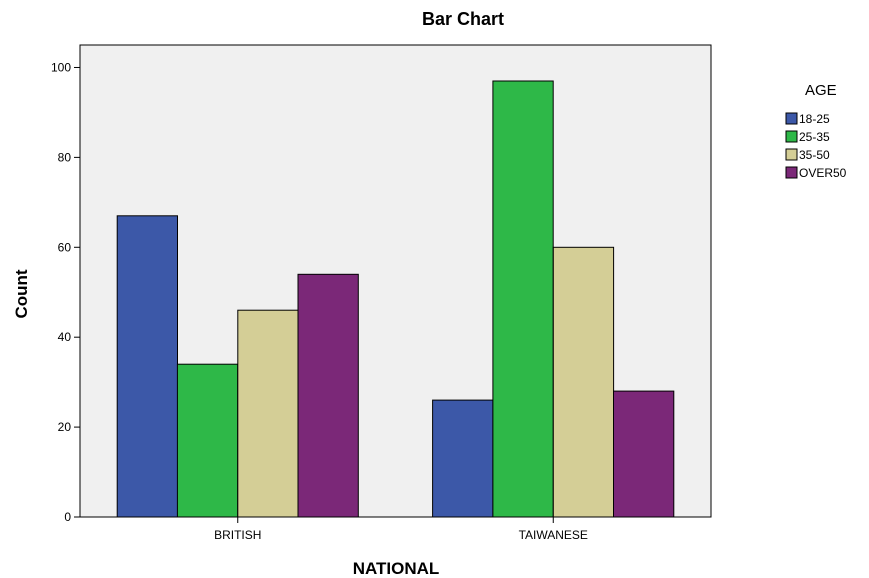 The width and height of the screenshot is (869, 578). Describe the element at coordinates (814, 137) in the screenshot. I see `legend-label-25-35: 25-35` at that location.